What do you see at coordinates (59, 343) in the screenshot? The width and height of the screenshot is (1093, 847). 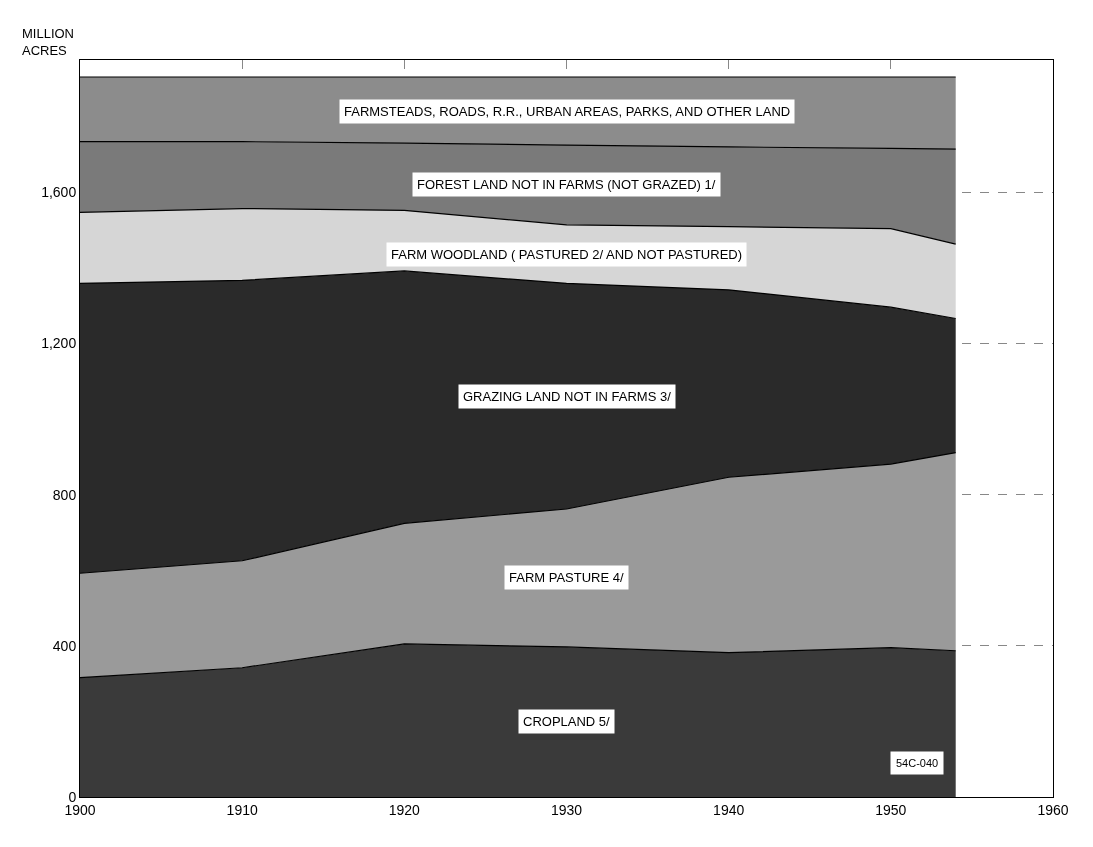 I see `y-tick-label: 1,200` at bounding box center [59, 343].